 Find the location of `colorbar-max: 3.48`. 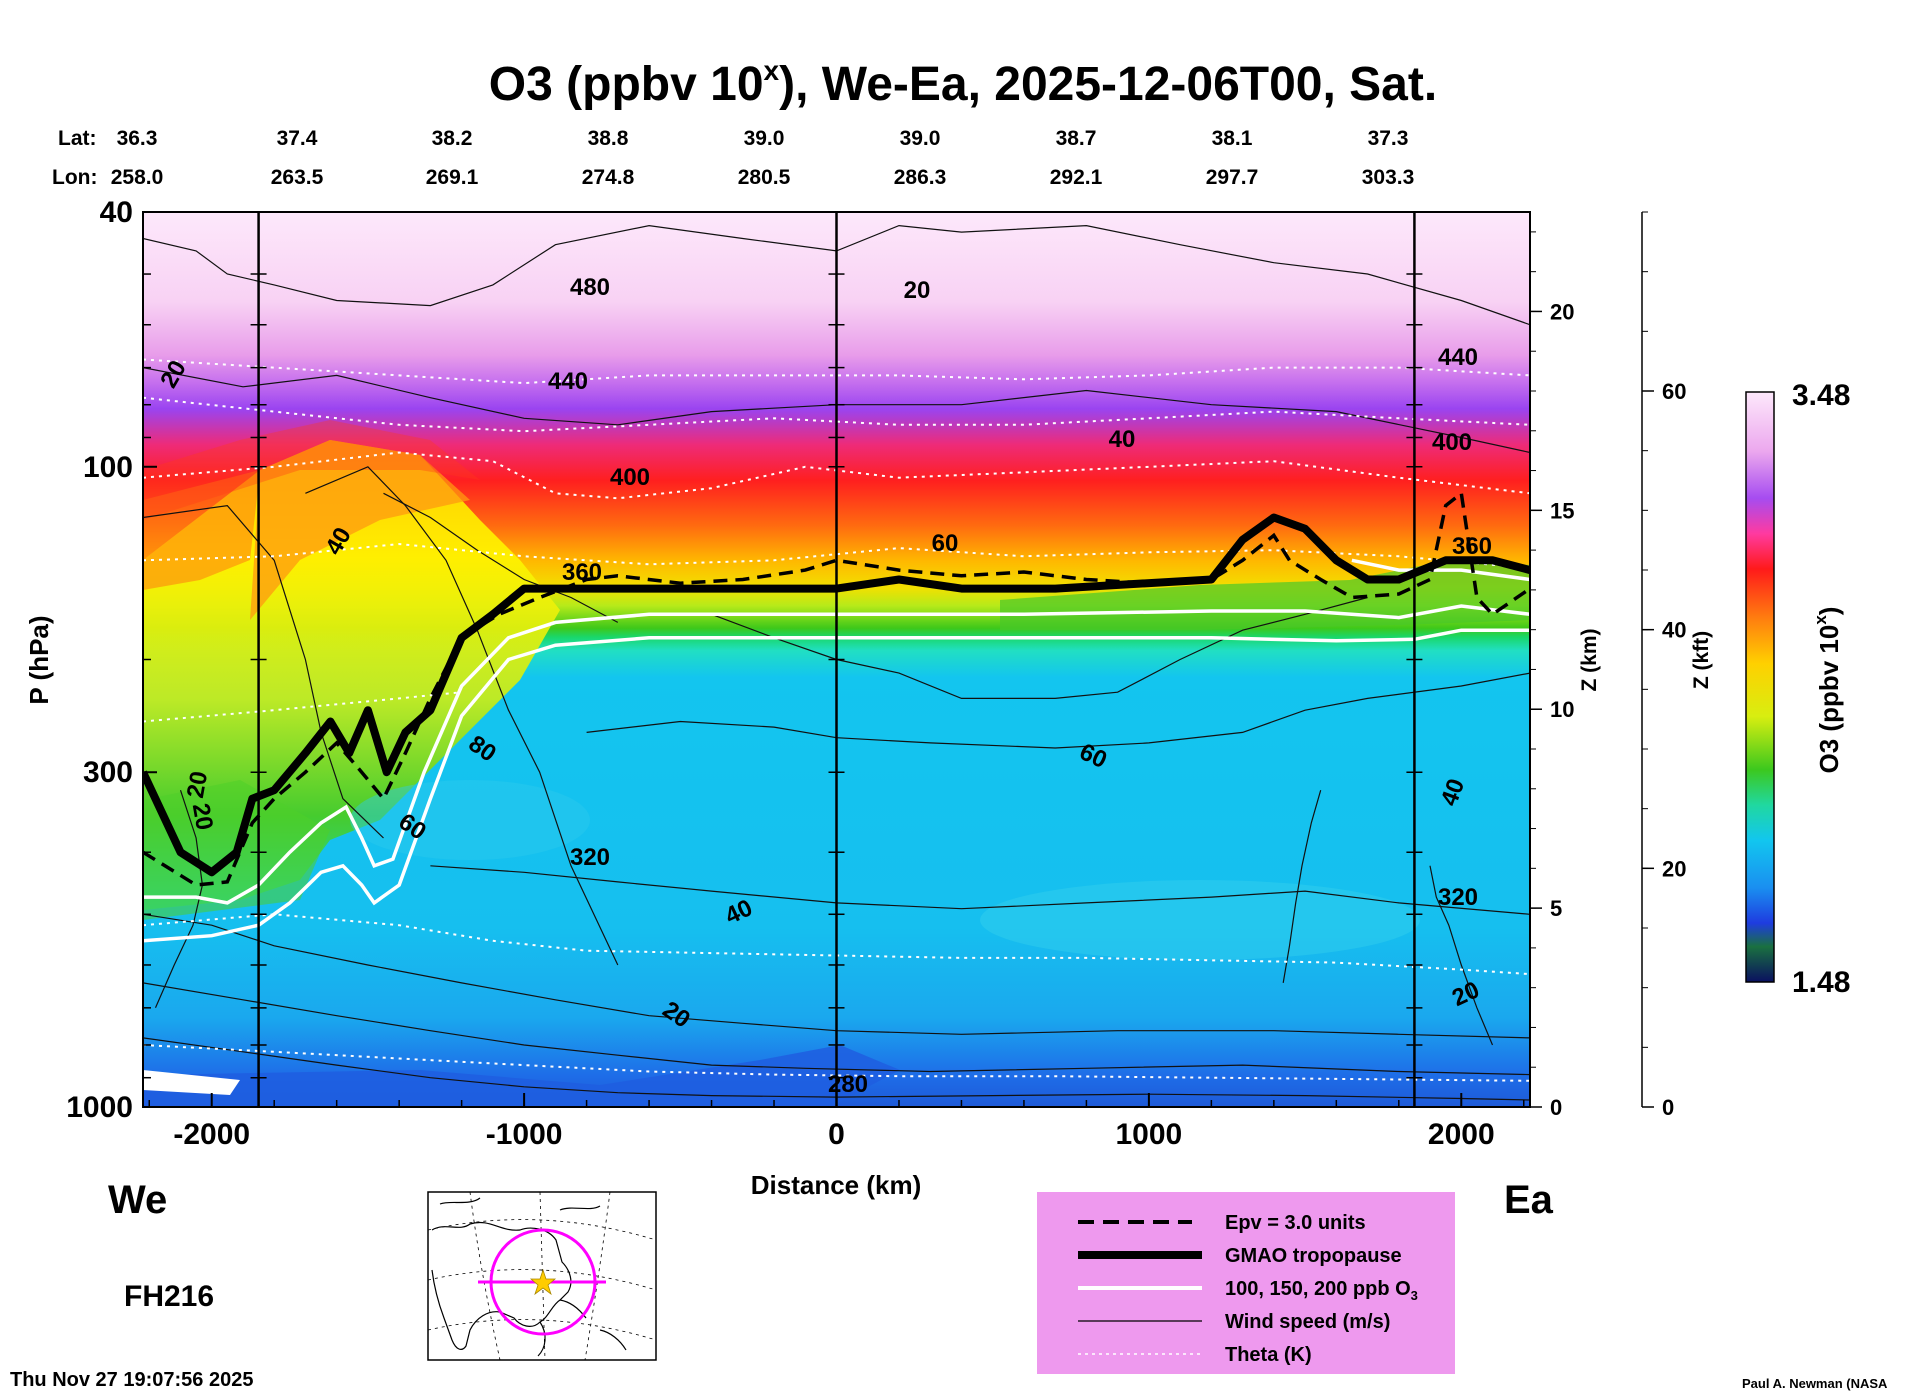

colorbar-max: 3.48 is located at coordinates (1821, 395).